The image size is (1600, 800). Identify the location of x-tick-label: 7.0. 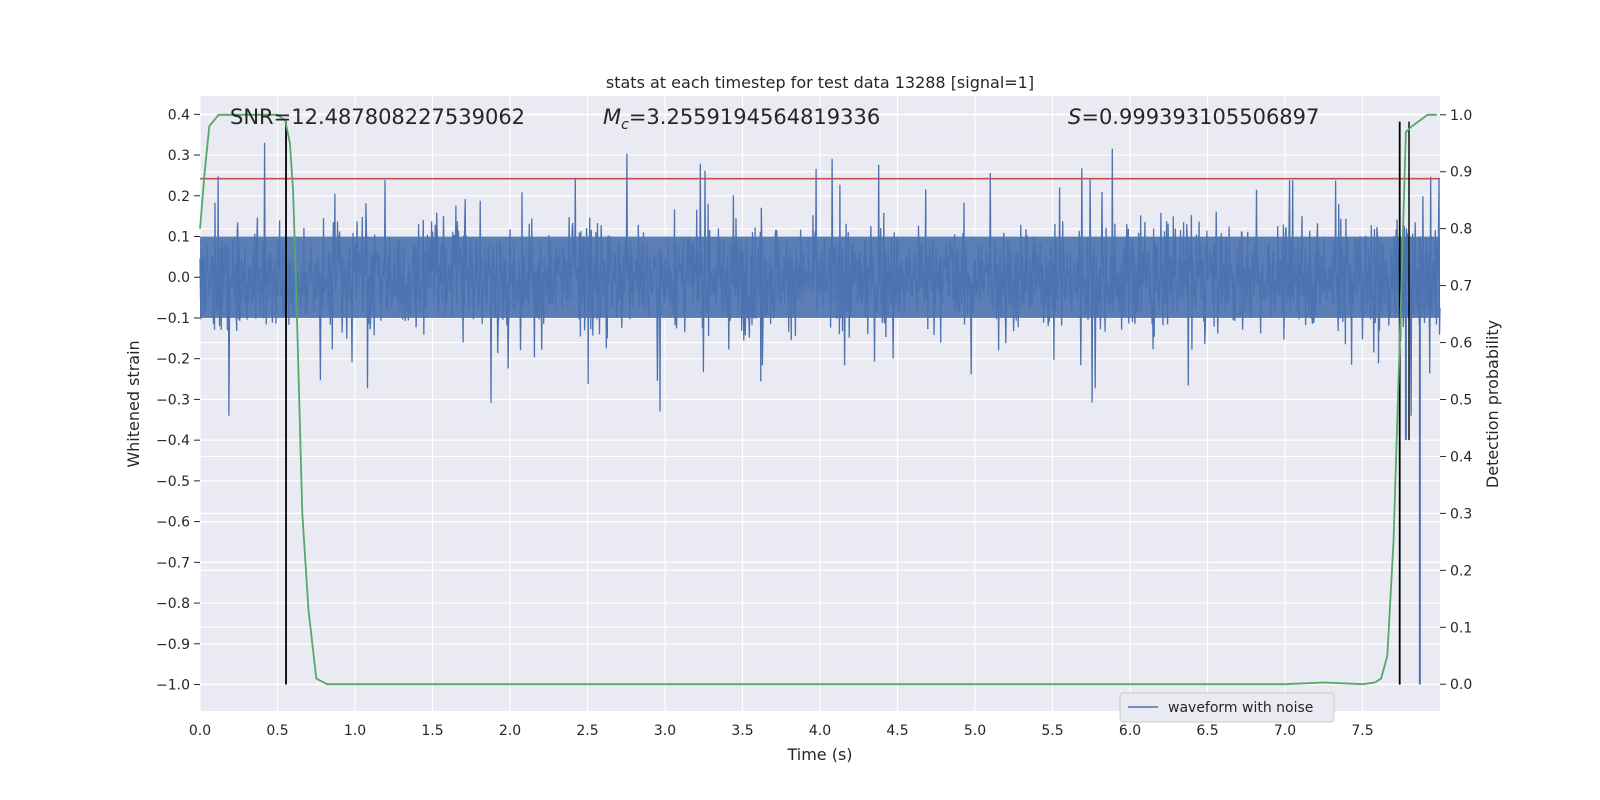
(1285, 731).